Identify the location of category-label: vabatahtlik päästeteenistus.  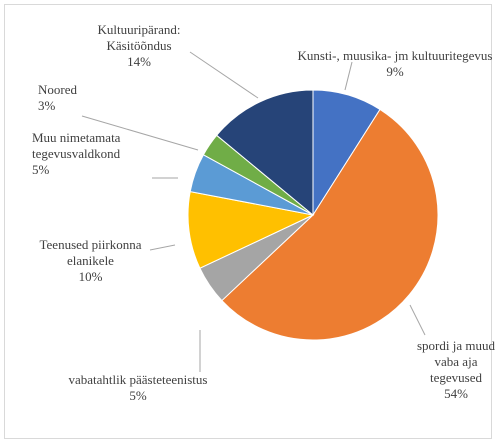
(138, 379).